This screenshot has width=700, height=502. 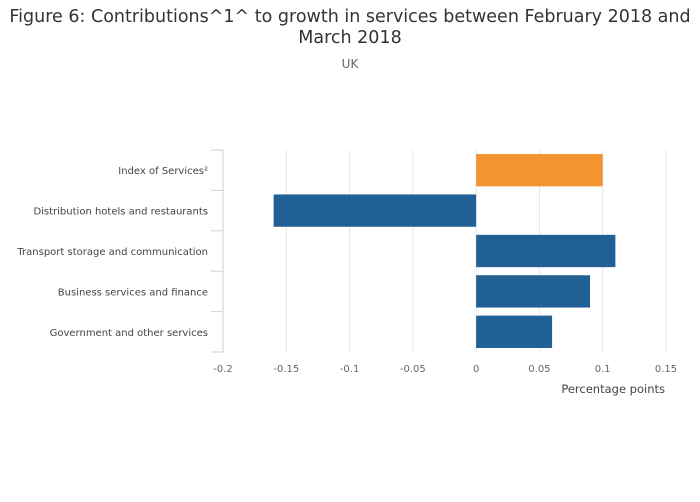 I want to click on y-category-label: Transport storage and communication, so click(x=112, y=252).